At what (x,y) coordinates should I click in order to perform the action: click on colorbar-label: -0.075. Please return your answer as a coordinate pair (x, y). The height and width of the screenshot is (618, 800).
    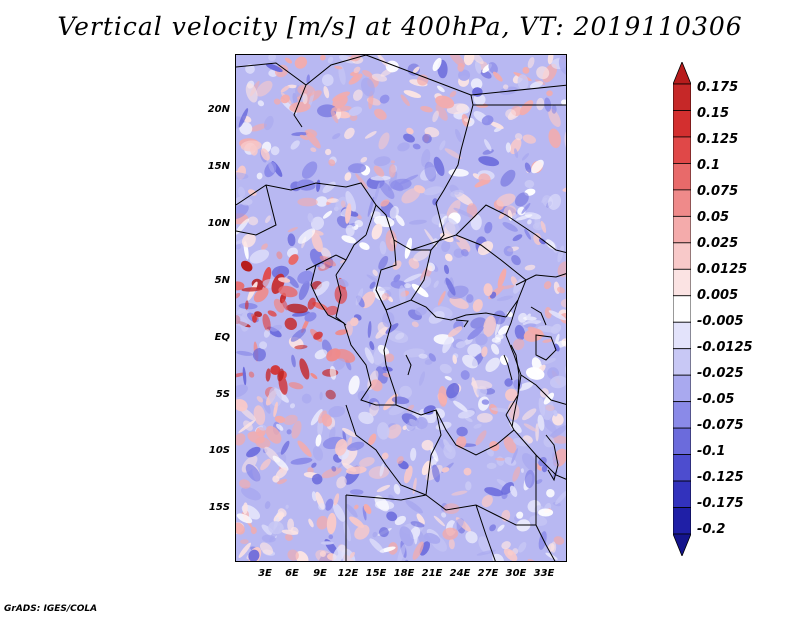
    Looking at the image, I should click on (720, 425).